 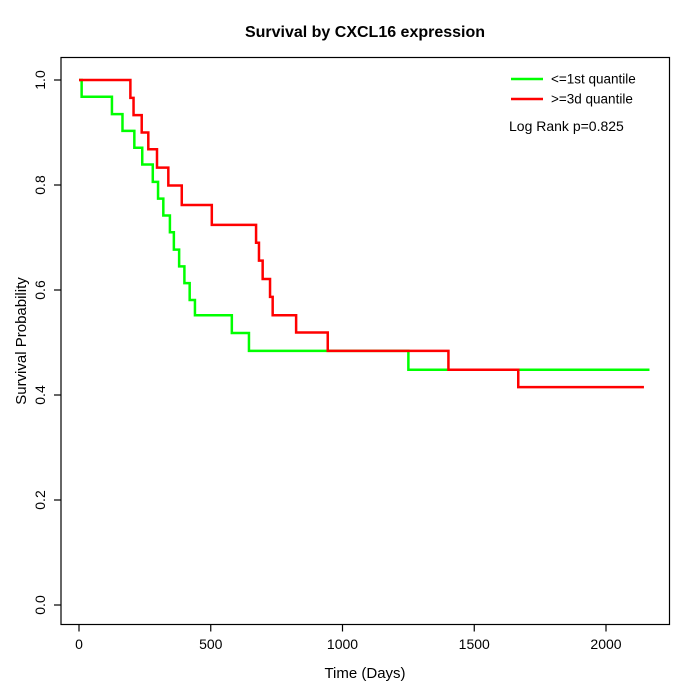 I want to click on y-tick-label: 0.2, so click(x=40, y=500).